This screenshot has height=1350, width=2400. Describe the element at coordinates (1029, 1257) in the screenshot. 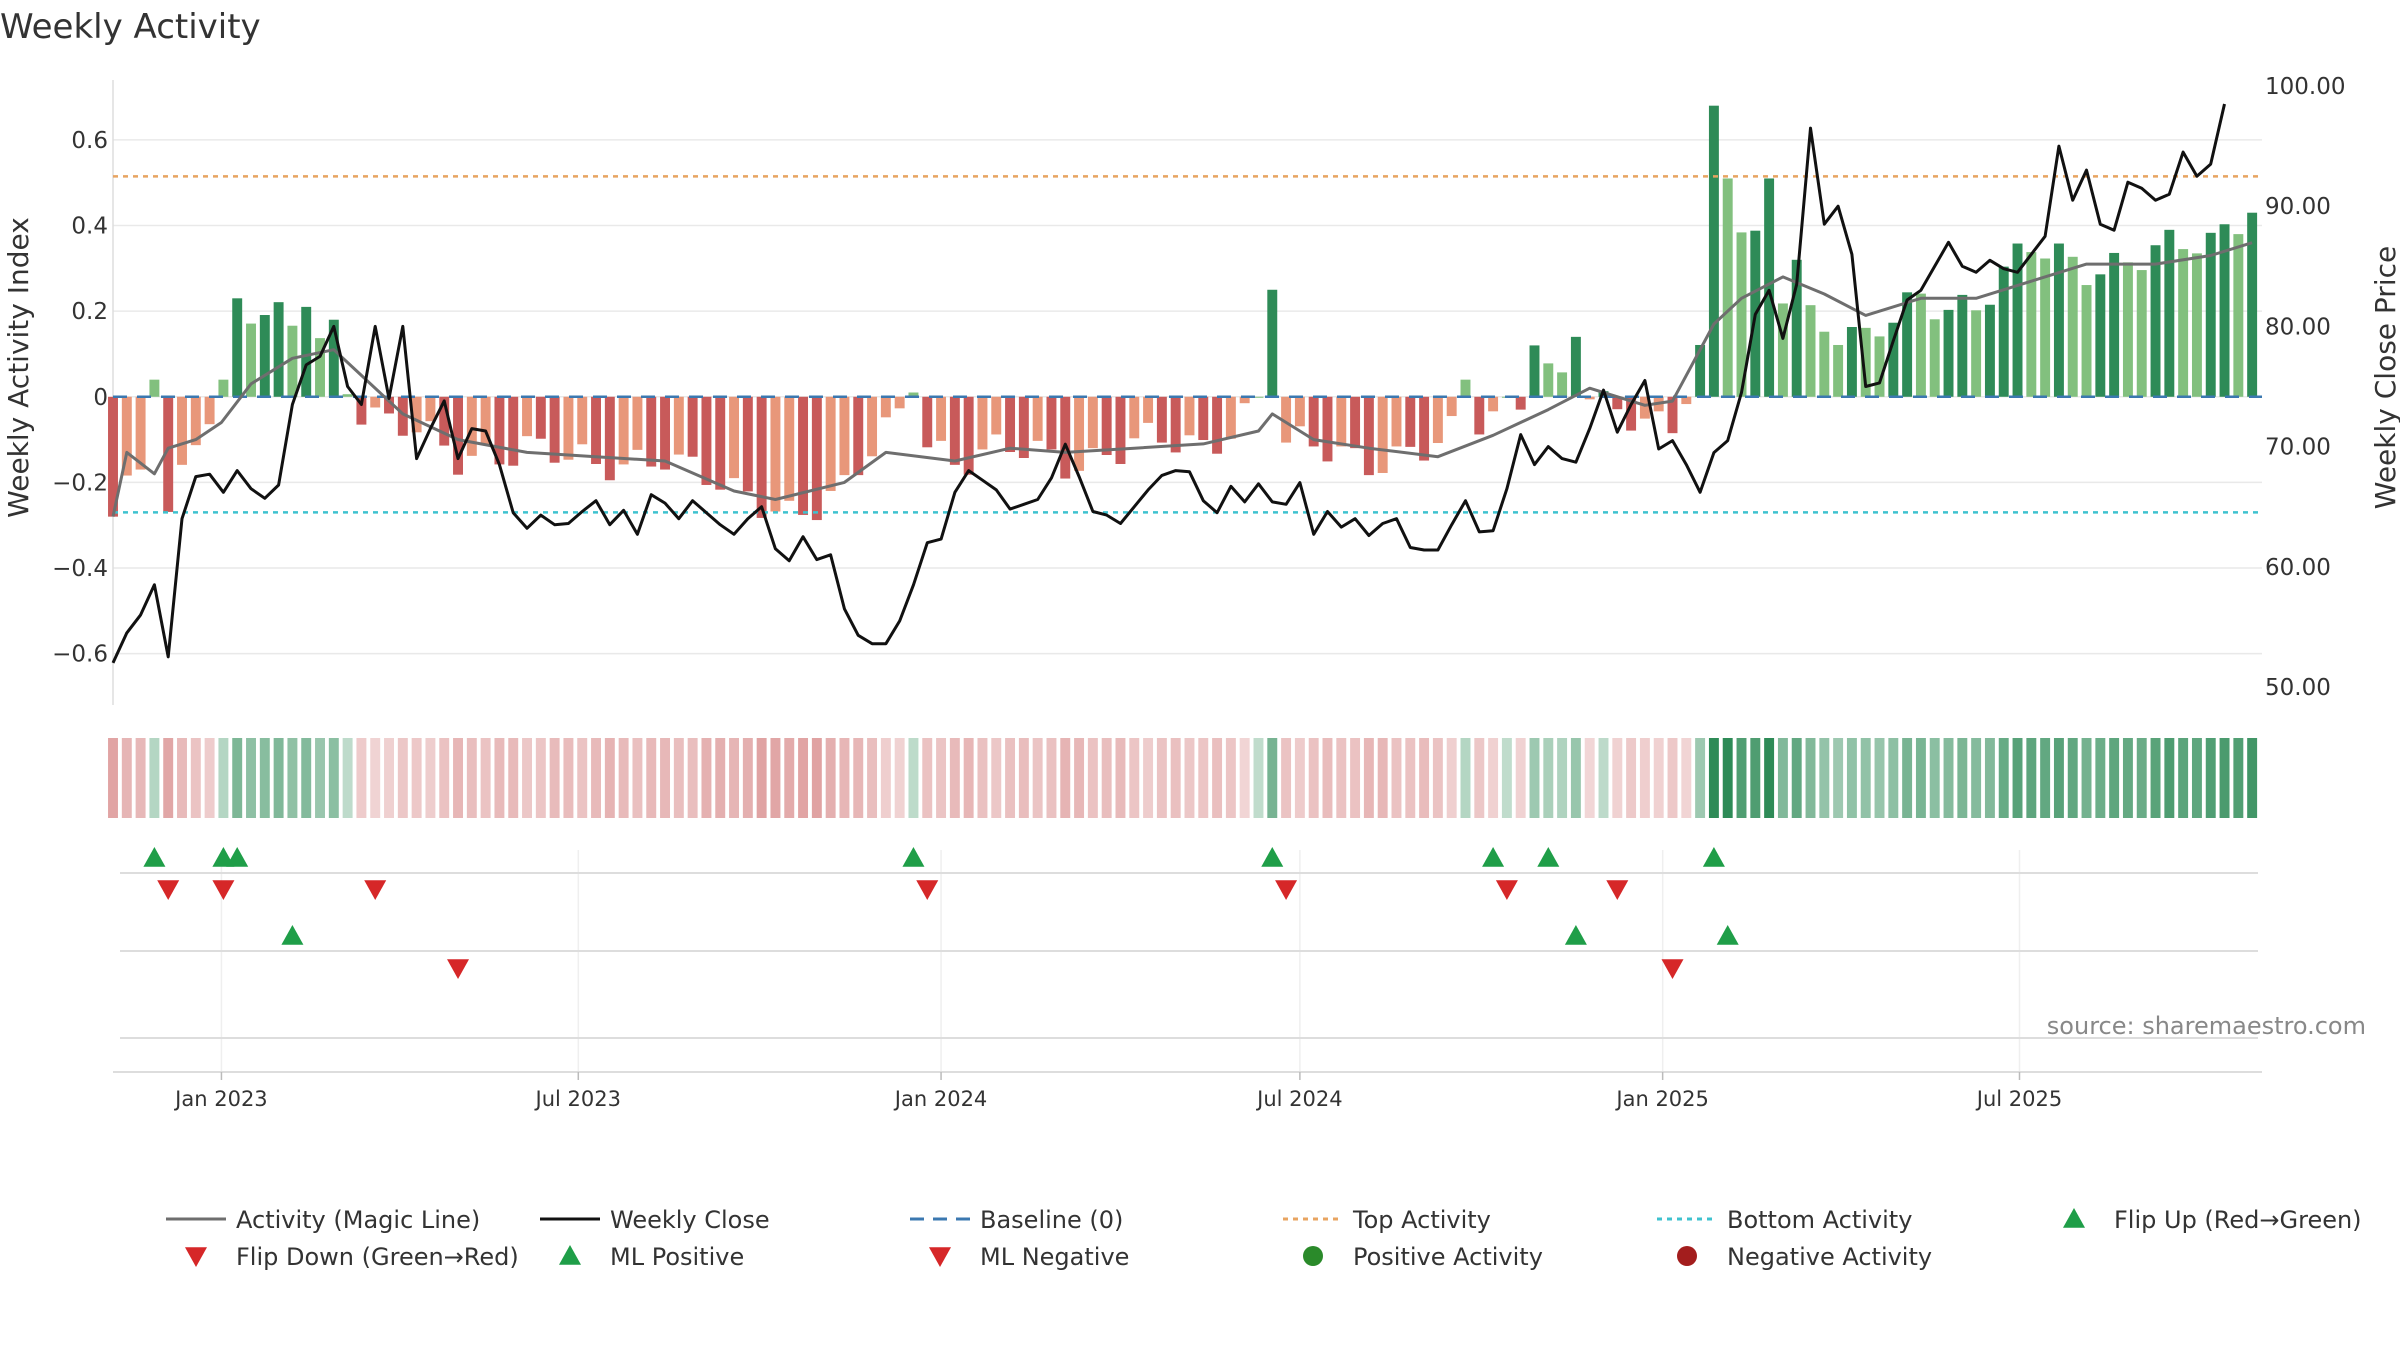

I see `legend-item: ML Negative` at that location.